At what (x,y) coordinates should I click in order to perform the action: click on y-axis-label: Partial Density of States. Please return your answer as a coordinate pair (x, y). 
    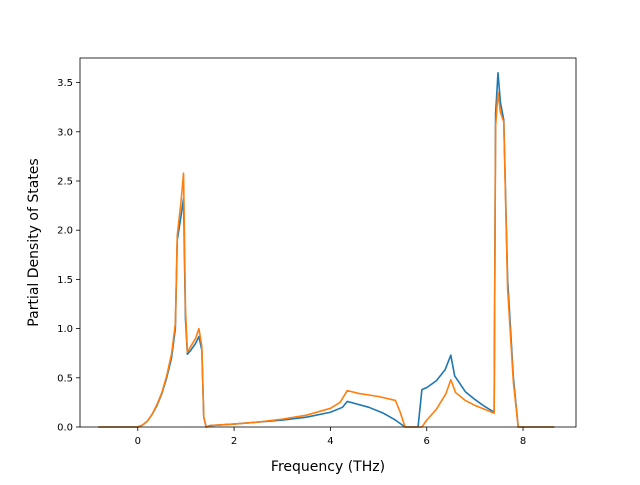
    Looking at the image, I should click on (34, 242).